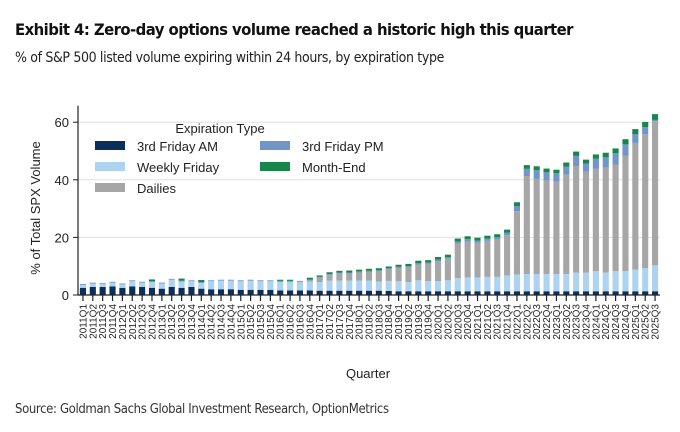  What do you see at coordinates (379, 322) in the screenshot?
I see `x-tick-label: 2018Q3` at bounding box center [379, 322].